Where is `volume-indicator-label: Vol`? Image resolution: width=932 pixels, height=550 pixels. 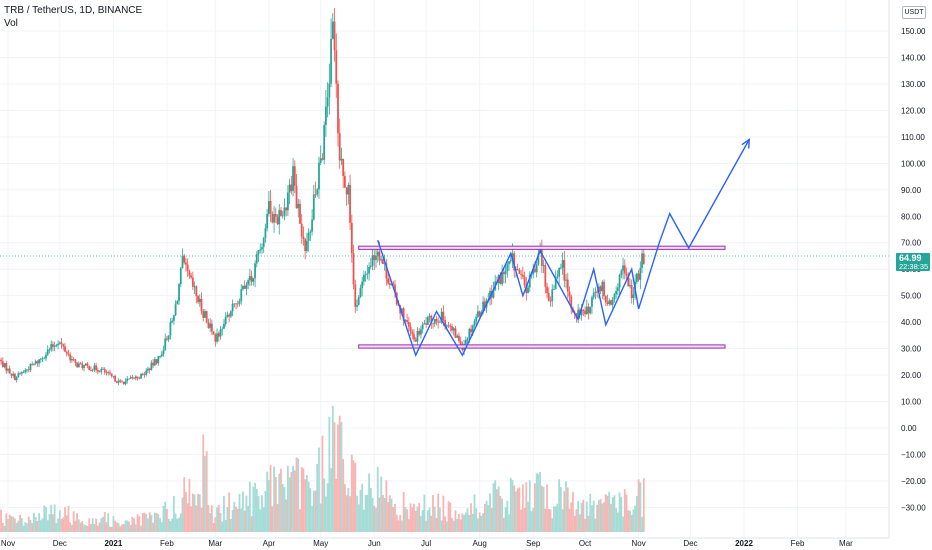
volume-indicator-label: Vol is located at coordinates (11, 23).